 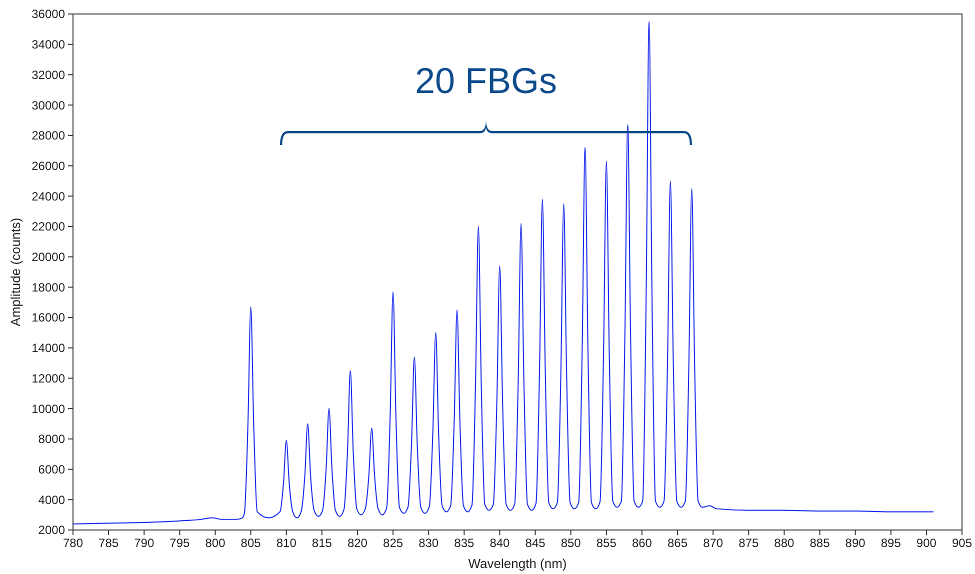 What do you see at coordinates (49, 165) in the screenshot?
I see `y-tick-label: 26000` at bounding box center [49, 165].